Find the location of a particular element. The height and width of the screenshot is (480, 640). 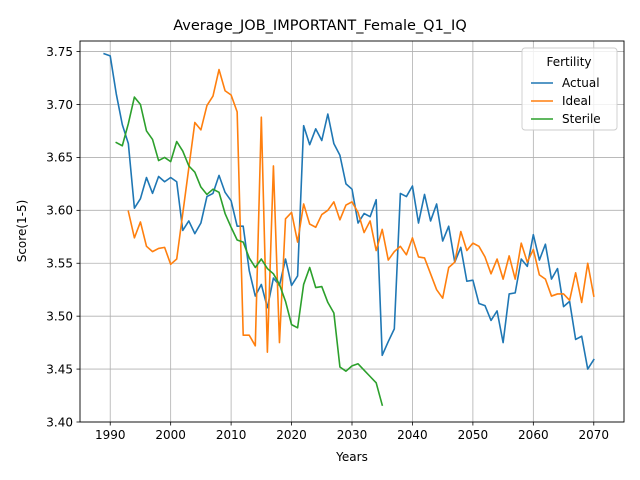

y-tick-label: 3.55 is located at coordinates (59, 264).